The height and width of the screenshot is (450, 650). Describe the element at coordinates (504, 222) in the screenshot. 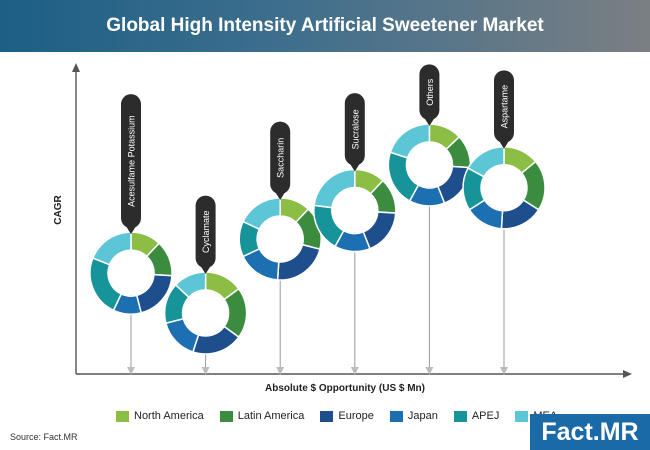

I see `bubble-aspartame: Aspartame` at that location.